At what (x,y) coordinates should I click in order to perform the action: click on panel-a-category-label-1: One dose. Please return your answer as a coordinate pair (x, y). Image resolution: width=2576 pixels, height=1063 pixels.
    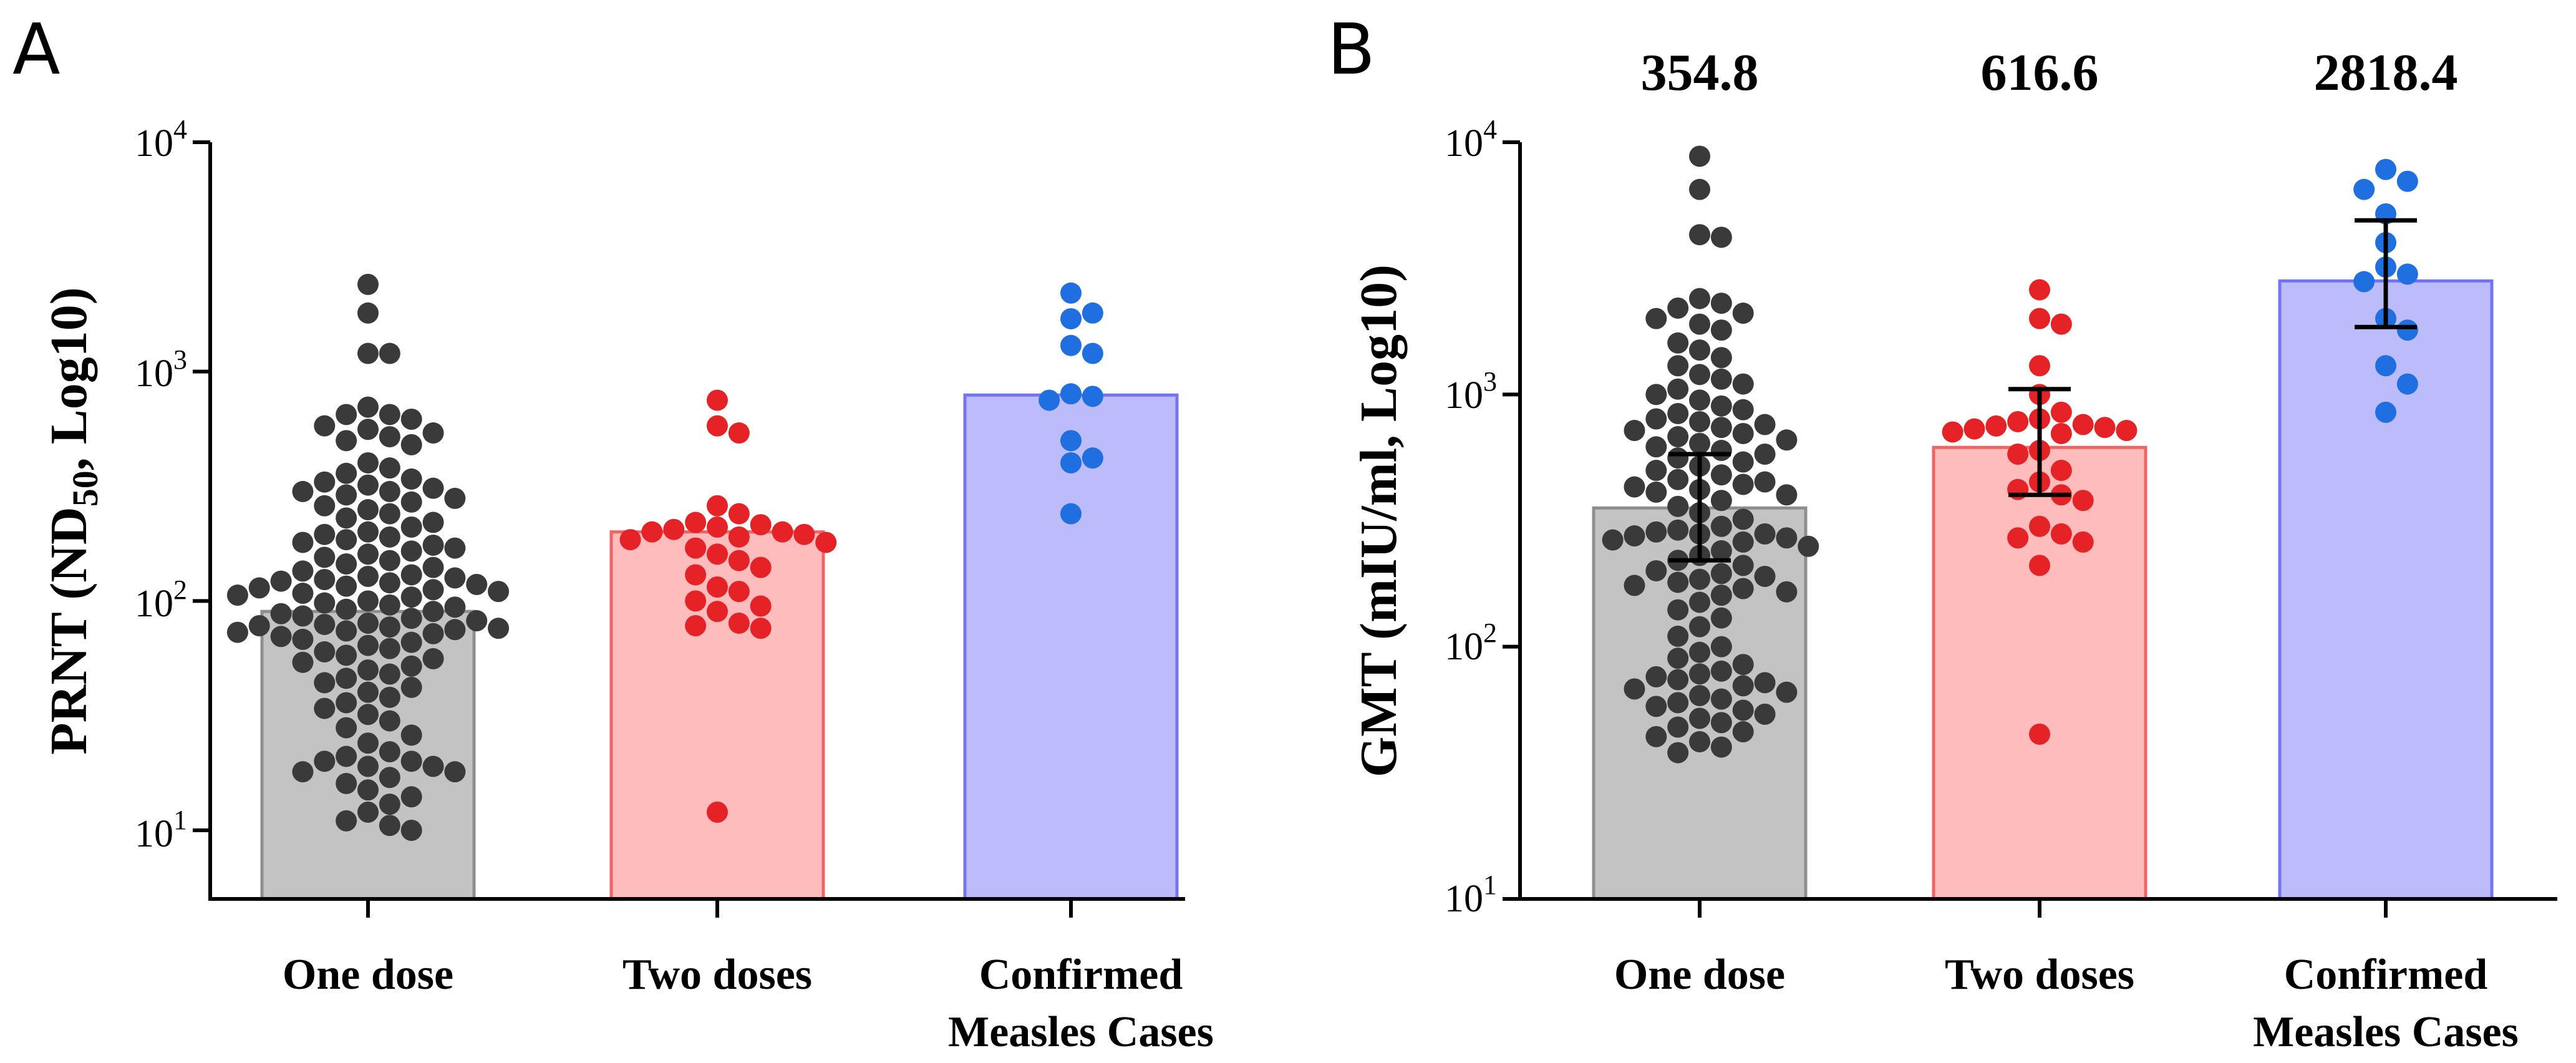
    Looking at the image, I should click on (368, 975).